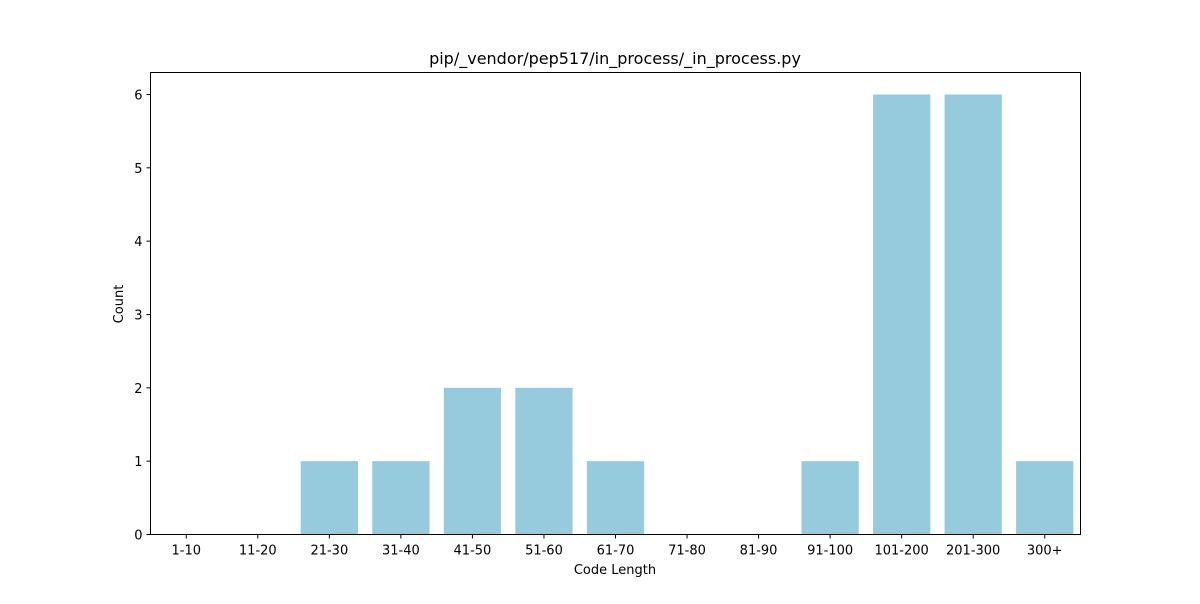 The height and width of the screenshot is (604, 1200). What do you see at coordinates (138, 389) in the screenshot?
I see `y-tick-label: 2` at bounding box center [138, 389].